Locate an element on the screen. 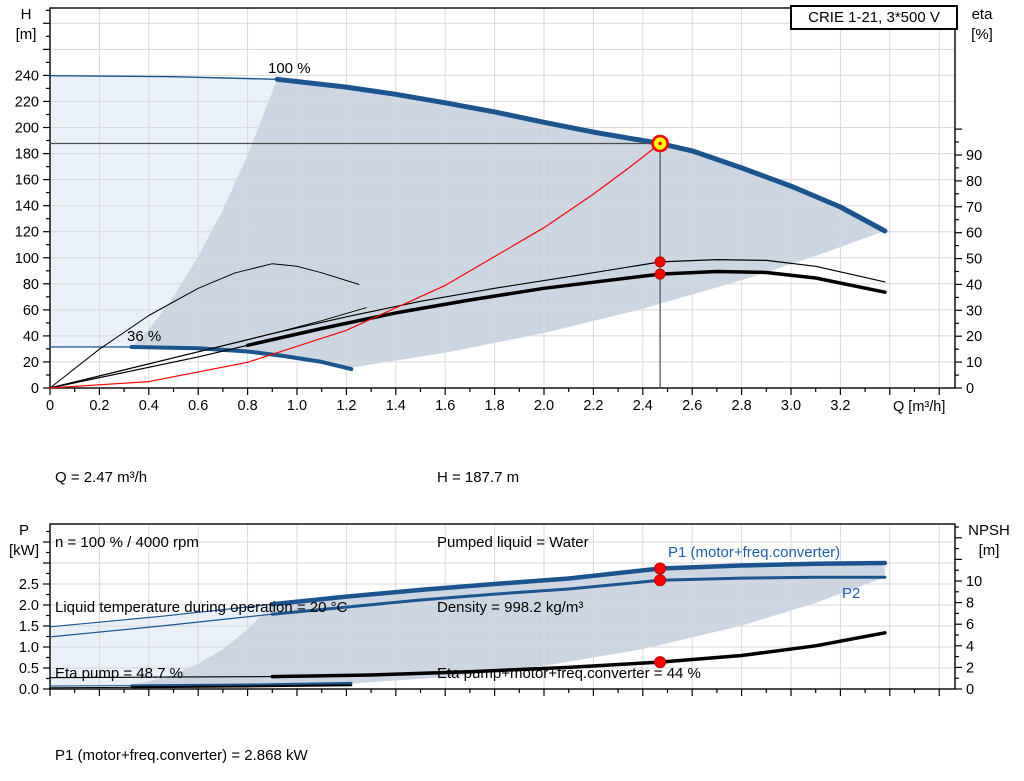 The height and width of the screenshot is (781, 1024). info-line-q: Q = 2.47 m³/h is located at coordinates (101, 477).